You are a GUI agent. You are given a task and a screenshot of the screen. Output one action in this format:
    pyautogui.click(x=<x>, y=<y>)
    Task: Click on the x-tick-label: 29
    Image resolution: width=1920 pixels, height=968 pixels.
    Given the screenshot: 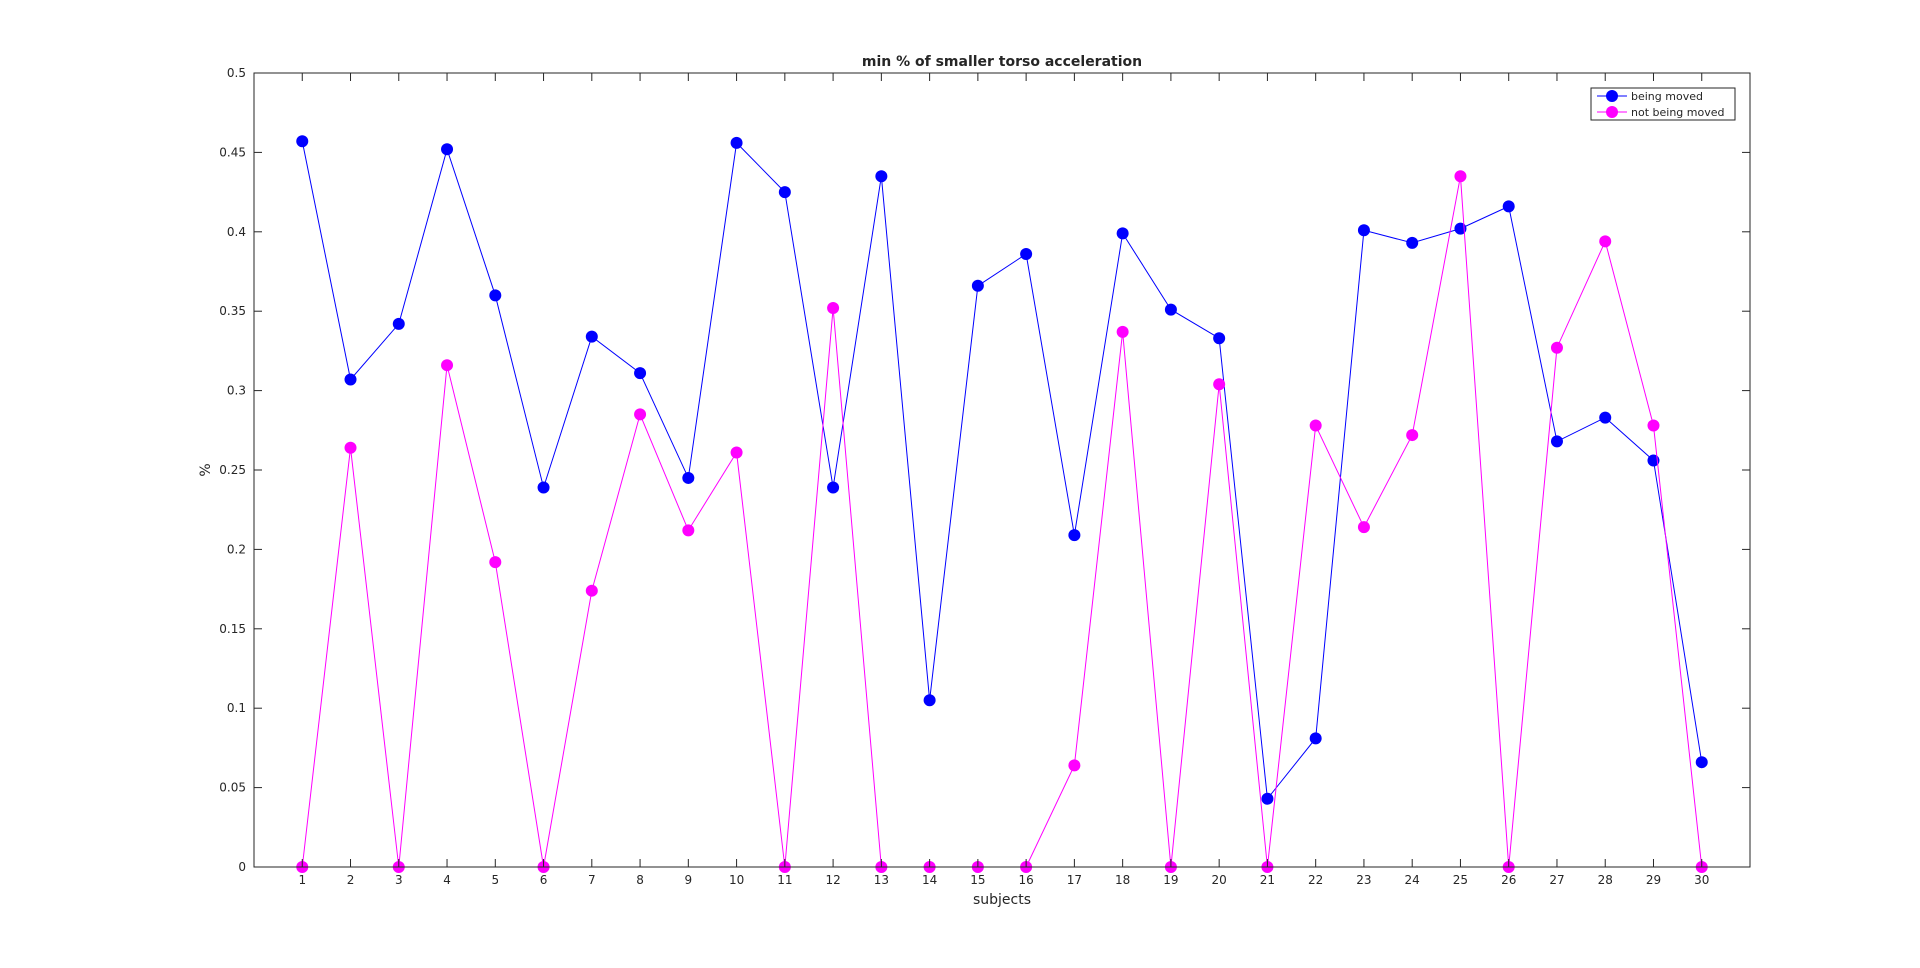 What is the action you would take?
    pyautogui.click(x=1653, y=880)
    